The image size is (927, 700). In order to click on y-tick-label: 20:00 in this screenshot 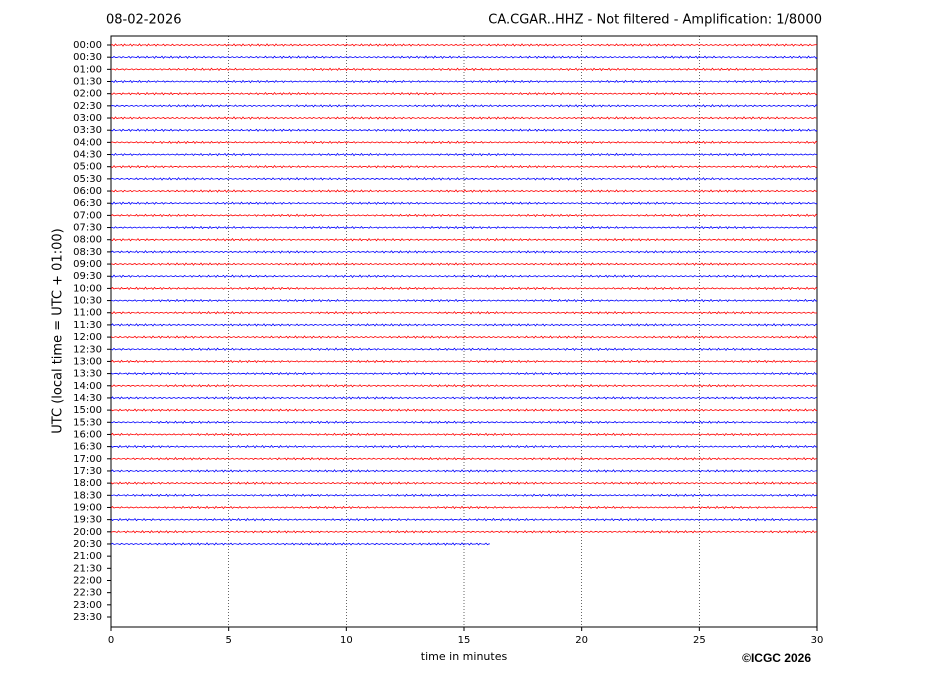, I will do `click(87, 532)`.